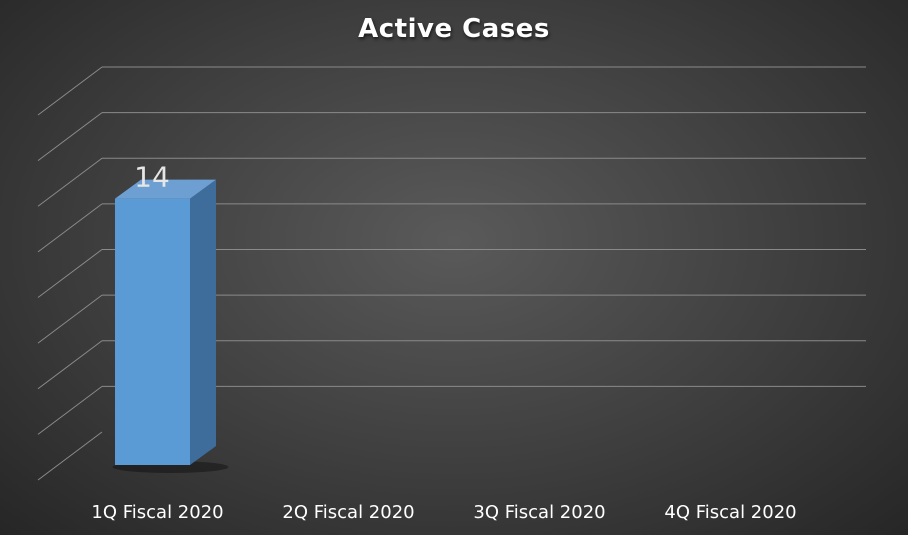 The width and height of the screenshot is (908, 535). Describe the element at coordinates (152, 177) in the screenshot. I see `data-label: 14` at that location.